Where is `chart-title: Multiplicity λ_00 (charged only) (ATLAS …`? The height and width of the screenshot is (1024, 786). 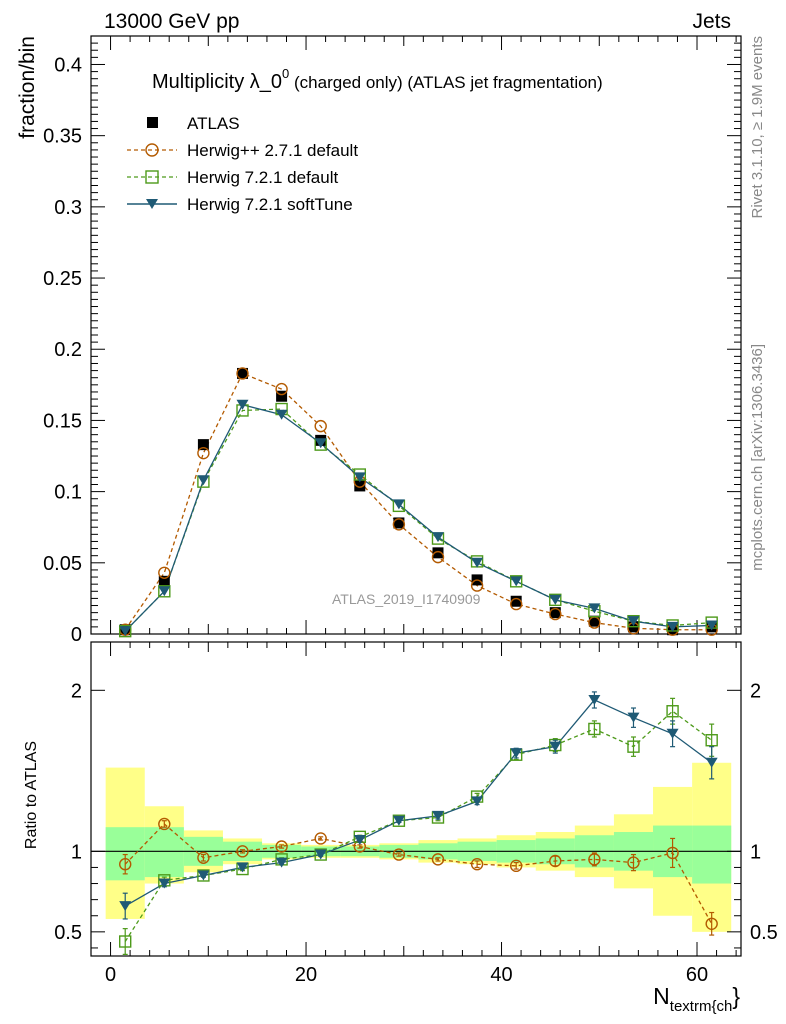
chart-title: Multiplicity λ_00 (charged only) (ATLAS … is located at coordinates (377, 79).